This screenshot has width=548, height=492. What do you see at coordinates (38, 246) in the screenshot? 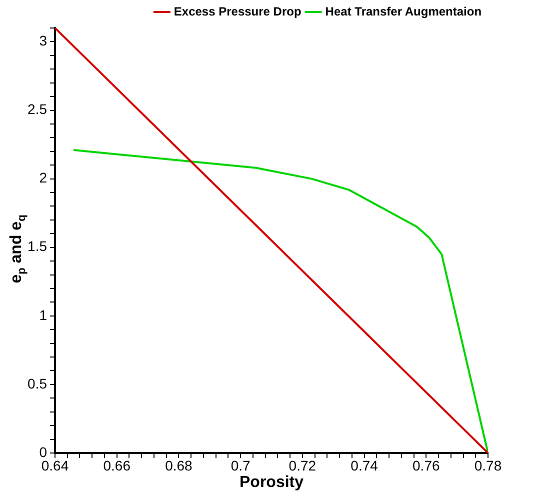
I see `y-tick-label: 1.5` at bounding box center [38, 246].